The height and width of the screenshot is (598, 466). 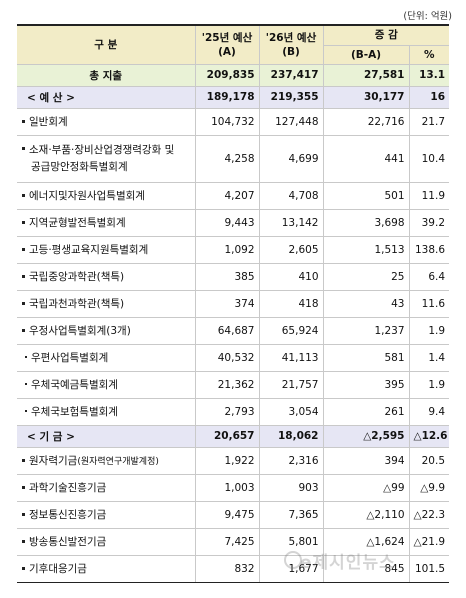 What do you see at coordinates (106, 542) in the screenshot?
I see `row-label: 방송통신발전기금` at bounding box center [106, 542].